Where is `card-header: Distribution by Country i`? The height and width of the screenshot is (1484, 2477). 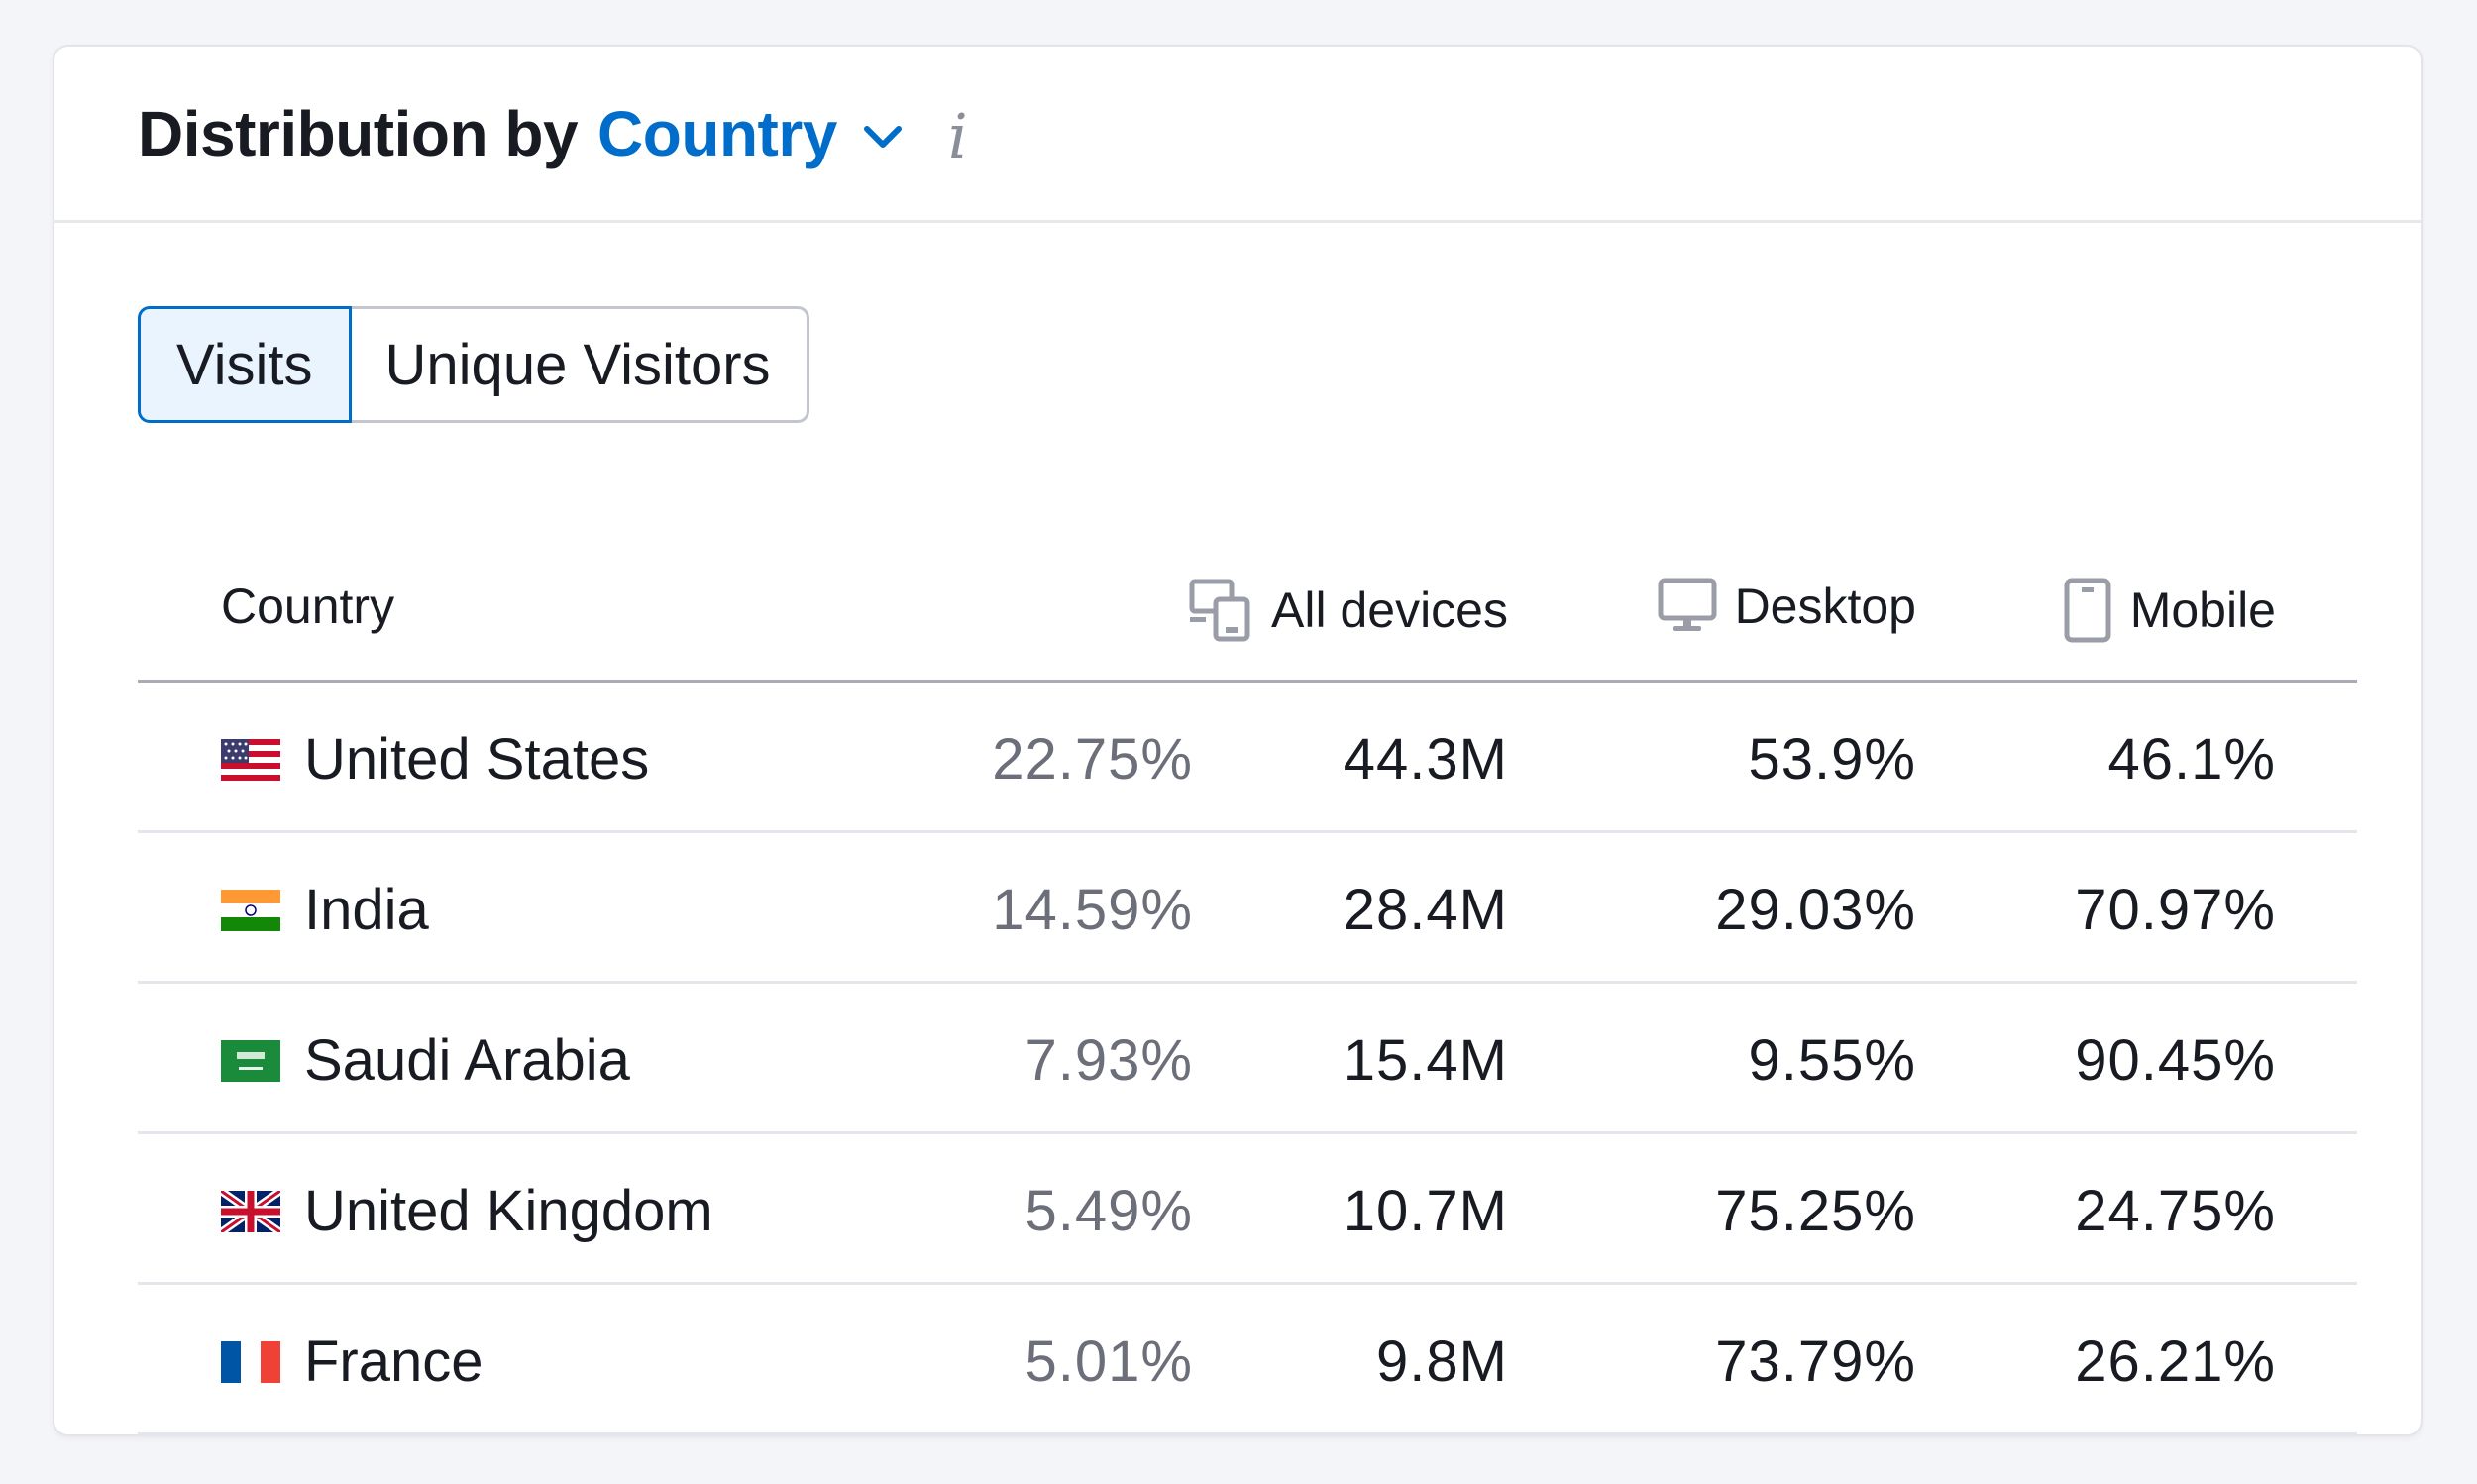
card-header: Distribution by Country i is located at coordinates (1238, 135).